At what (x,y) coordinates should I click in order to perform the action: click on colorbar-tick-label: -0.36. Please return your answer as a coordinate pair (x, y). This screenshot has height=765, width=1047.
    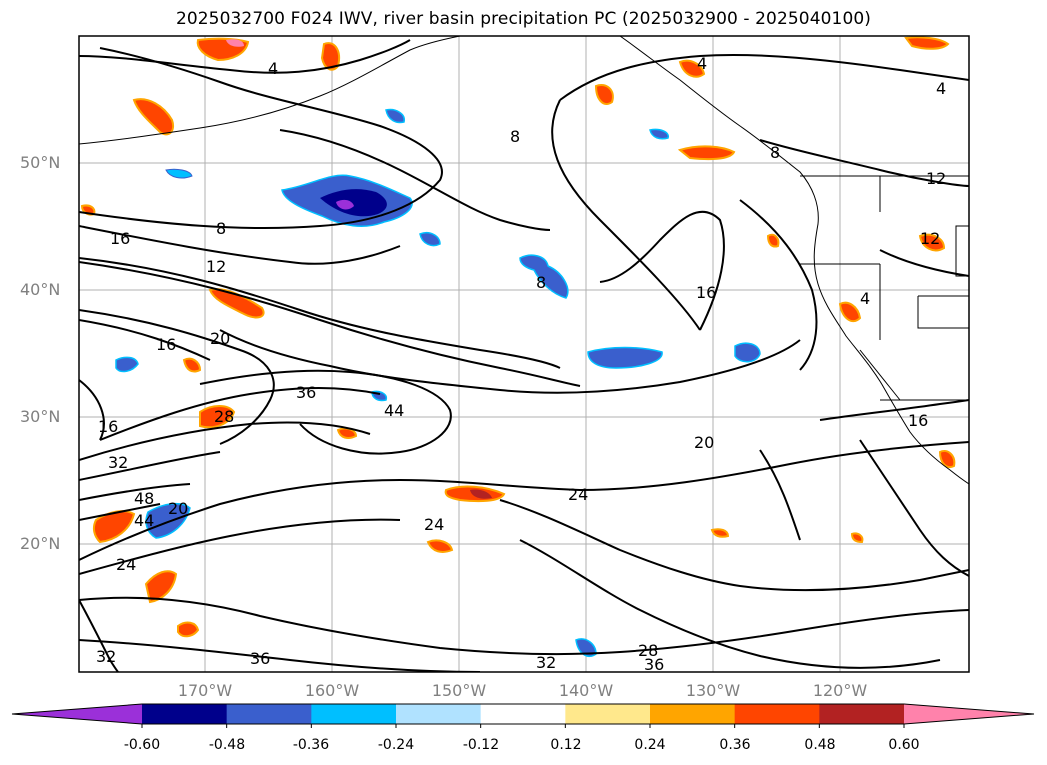
    Looking at the image, I should click on (311, 745).